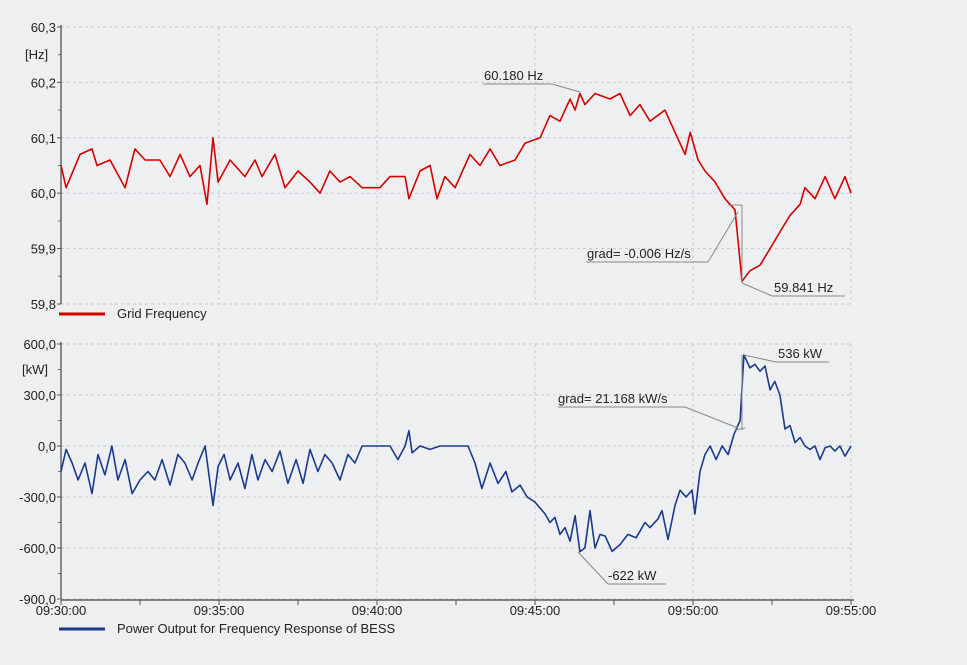 The height and width of the screenshot is (665, 967). I want to click on annotation-label: grad= 21.168 kW/s, so click(613, 398).